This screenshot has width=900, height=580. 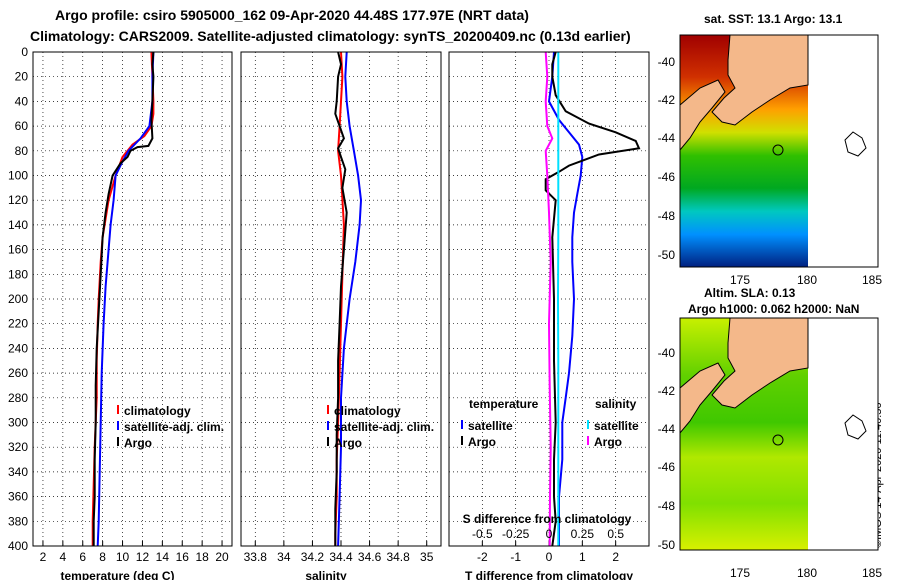 What do you see at coordinates (872, 573) in the screenshot?
I see `sla-lon-tick-label: 185` at bounding box center [872, 573].